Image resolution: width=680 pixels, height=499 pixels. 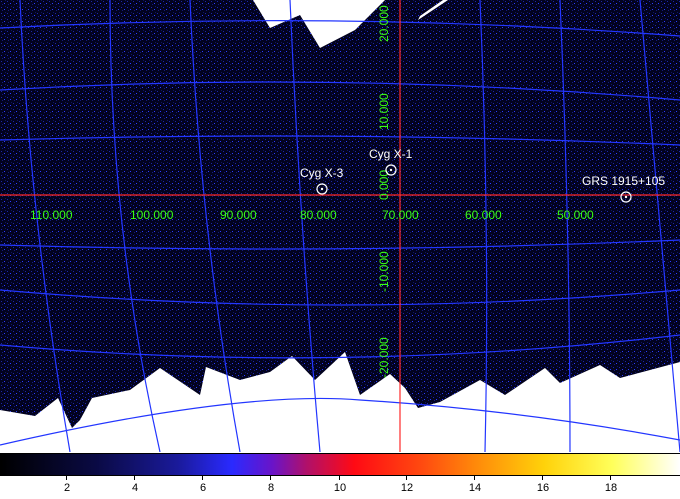 I want to click on lon-label: 80.000, so click(x=318, y=215).